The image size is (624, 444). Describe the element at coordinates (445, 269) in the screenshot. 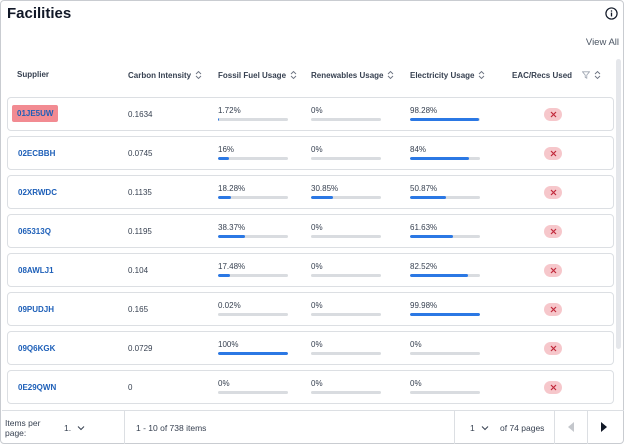

I see `elec-usage-cell: 82.52%` at that location.